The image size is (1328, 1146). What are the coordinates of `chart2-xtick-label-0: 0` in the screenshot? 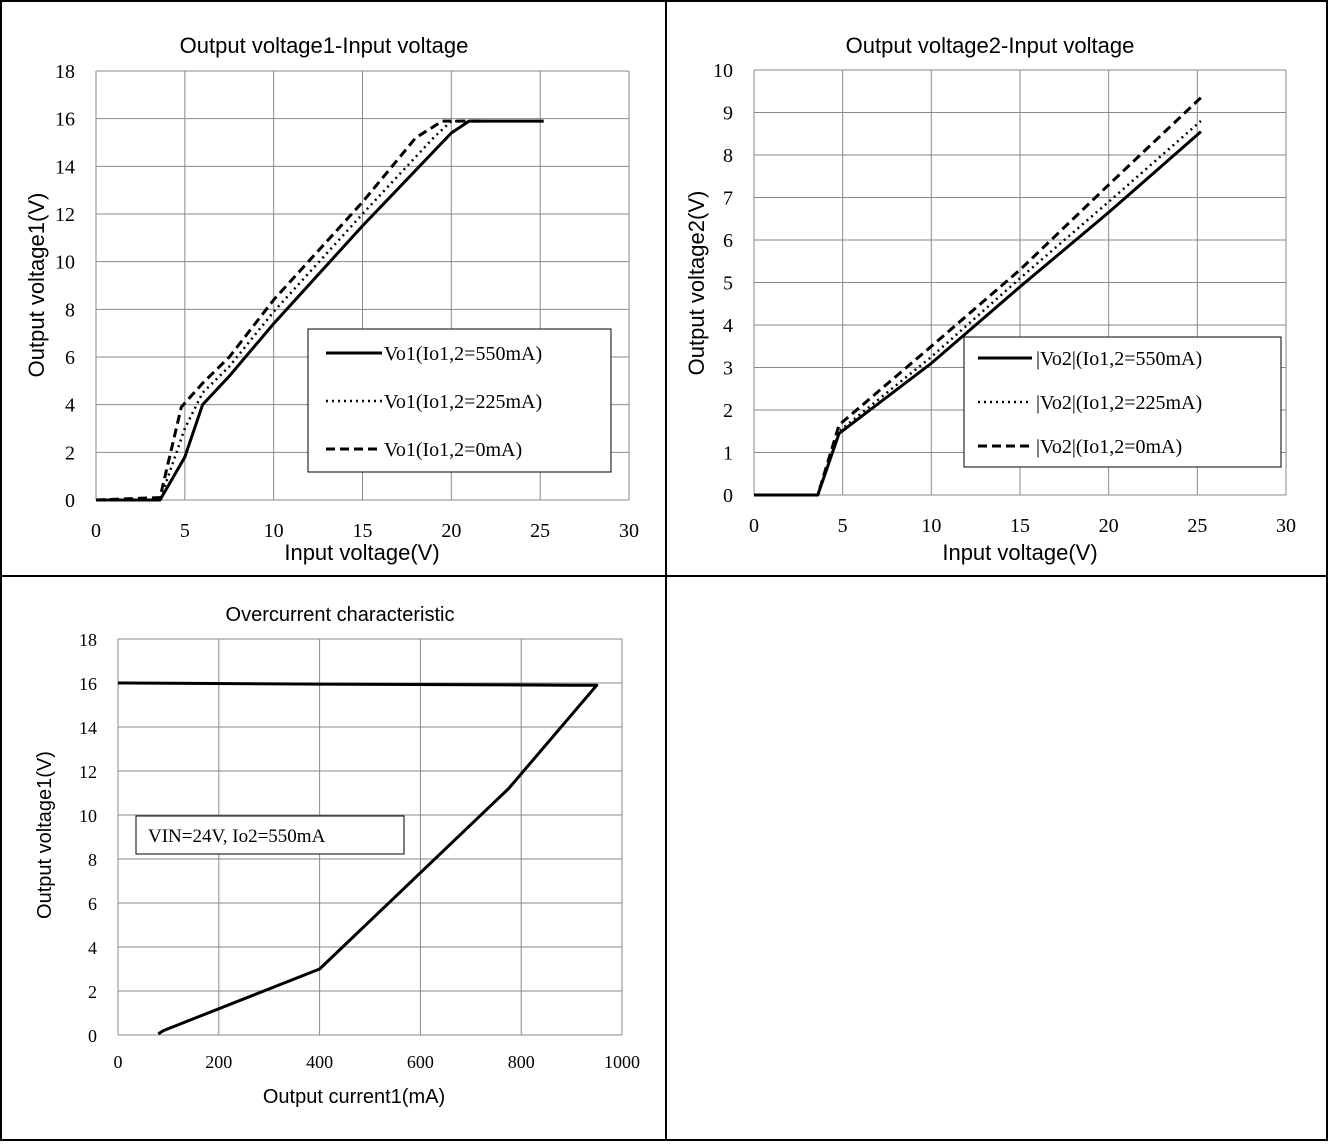 It's located at (118, 1062).